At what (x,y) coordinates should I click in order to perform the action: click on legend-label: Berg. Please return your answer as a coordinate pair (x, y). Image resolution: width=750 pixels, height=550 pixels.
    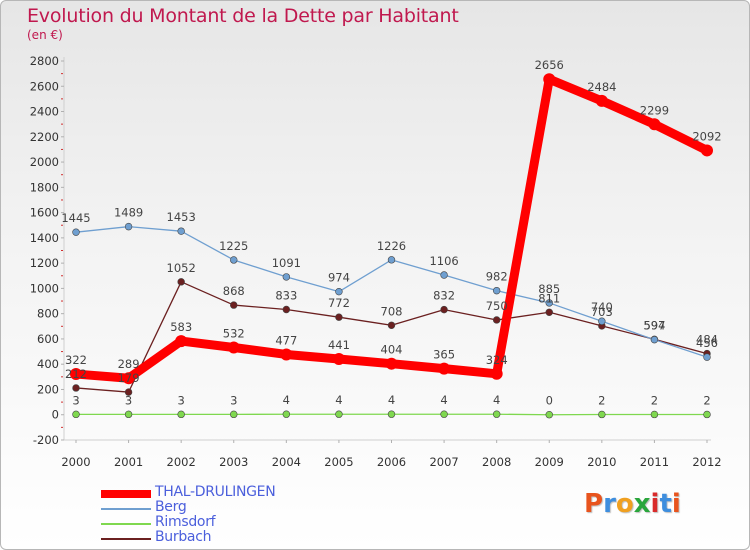
    Looking at the image, I should click on (171, 507).